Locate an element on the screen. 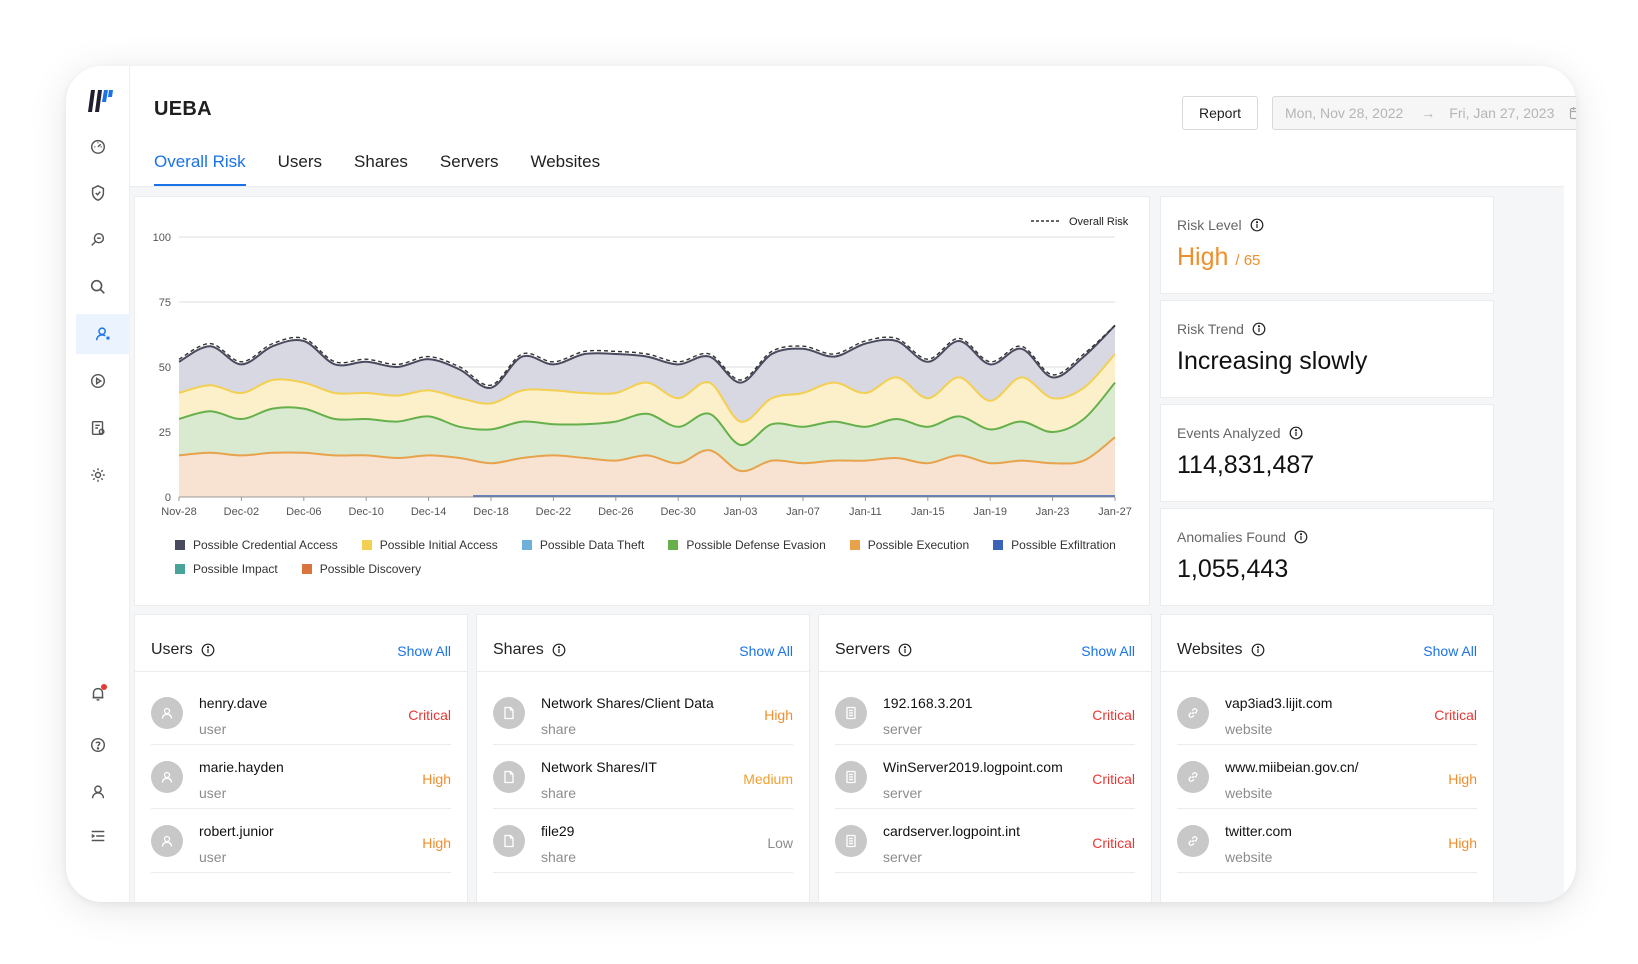 This screenshot has width=1638, height=964. servers-avatar is located at coordinates (851, 713).